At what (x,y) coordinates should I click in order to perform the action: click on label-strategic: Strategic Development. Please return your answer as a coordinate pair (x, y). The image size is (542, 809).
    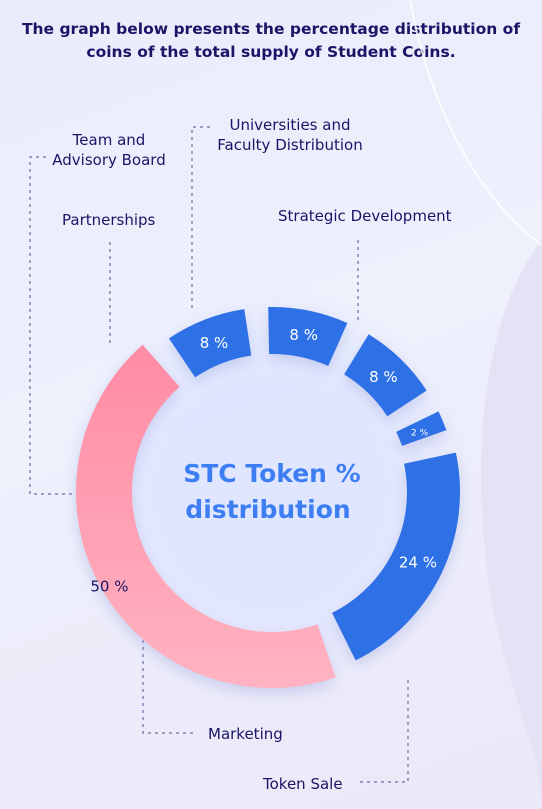
    Looking at the image, I should click on (365, 216).